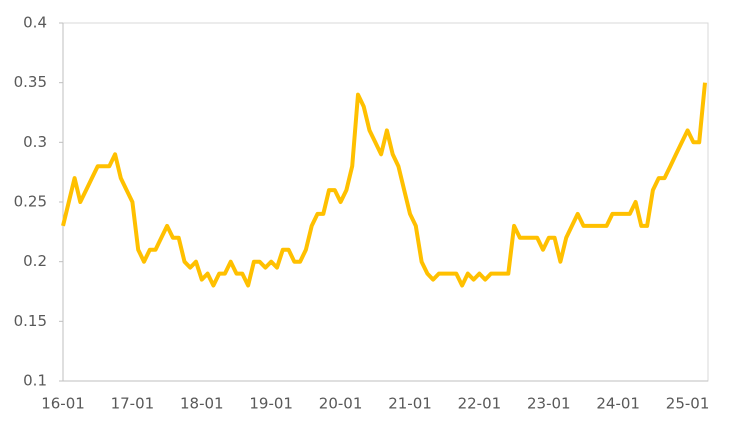 This screenshot has height=429, width=730. I want to click on x-tick-label: 20-01, so click(341, 404).